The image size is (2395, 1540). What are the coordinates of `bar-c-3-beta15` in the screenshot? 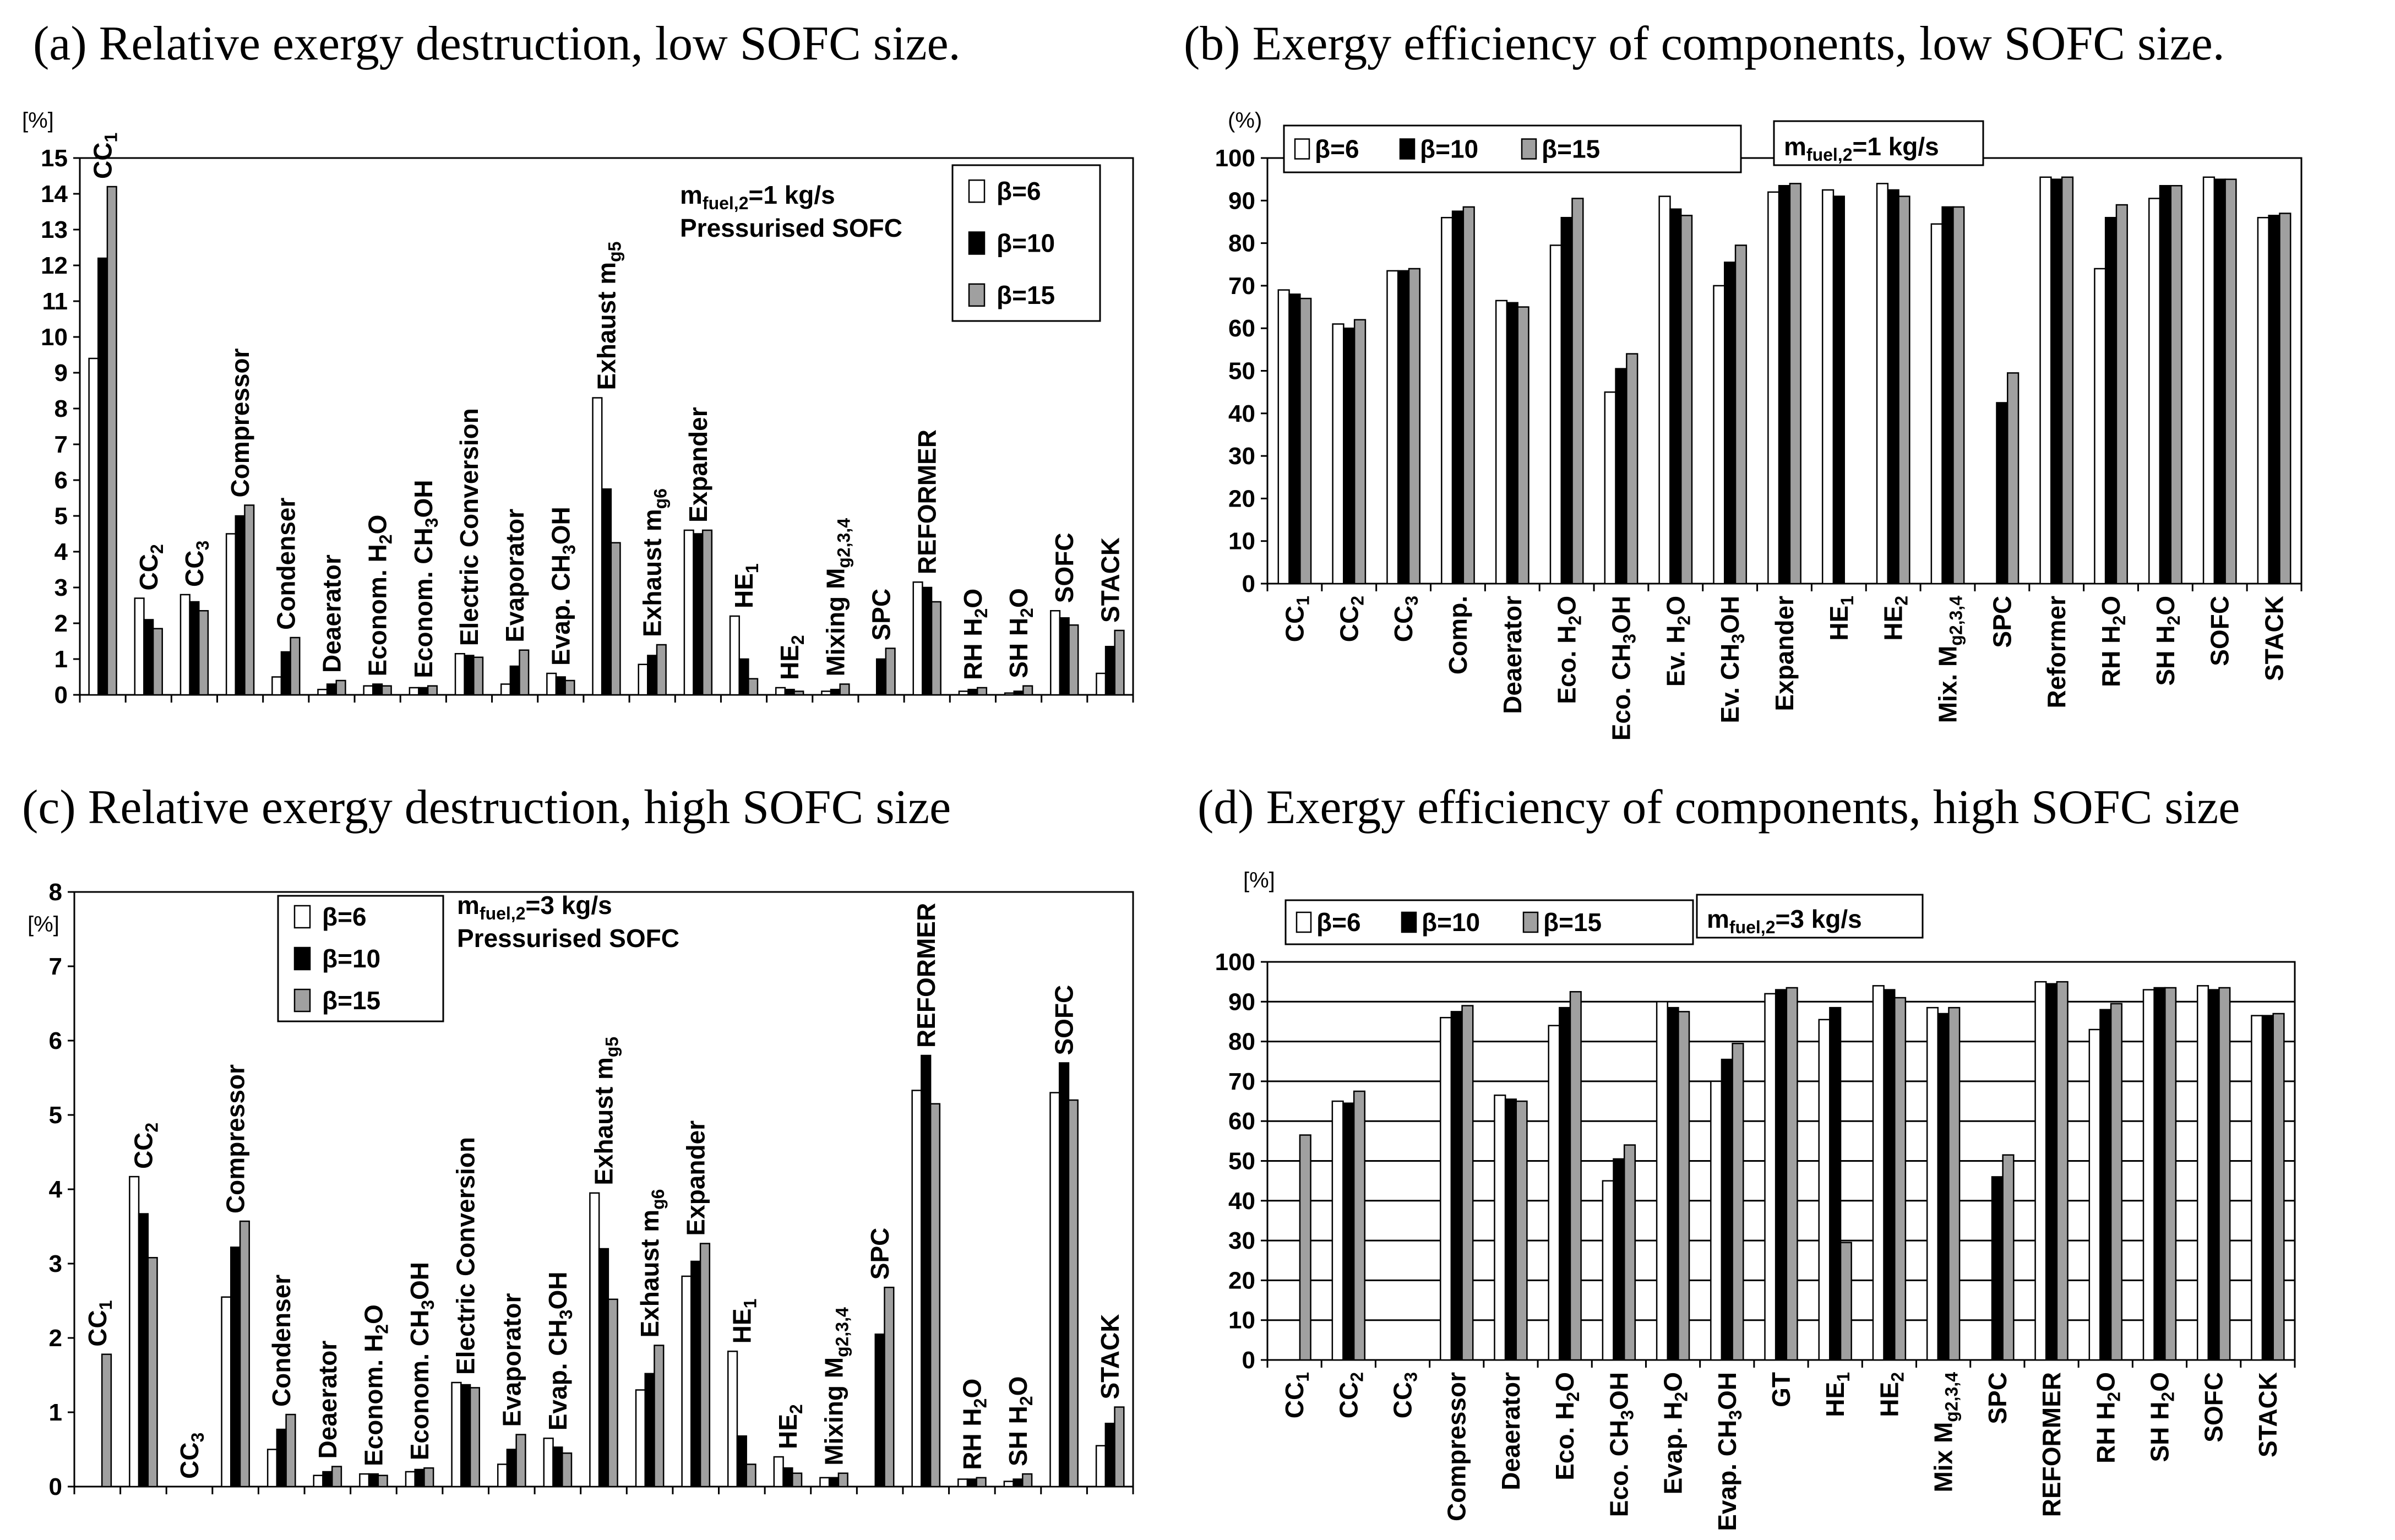 It's located at (244, 1354).